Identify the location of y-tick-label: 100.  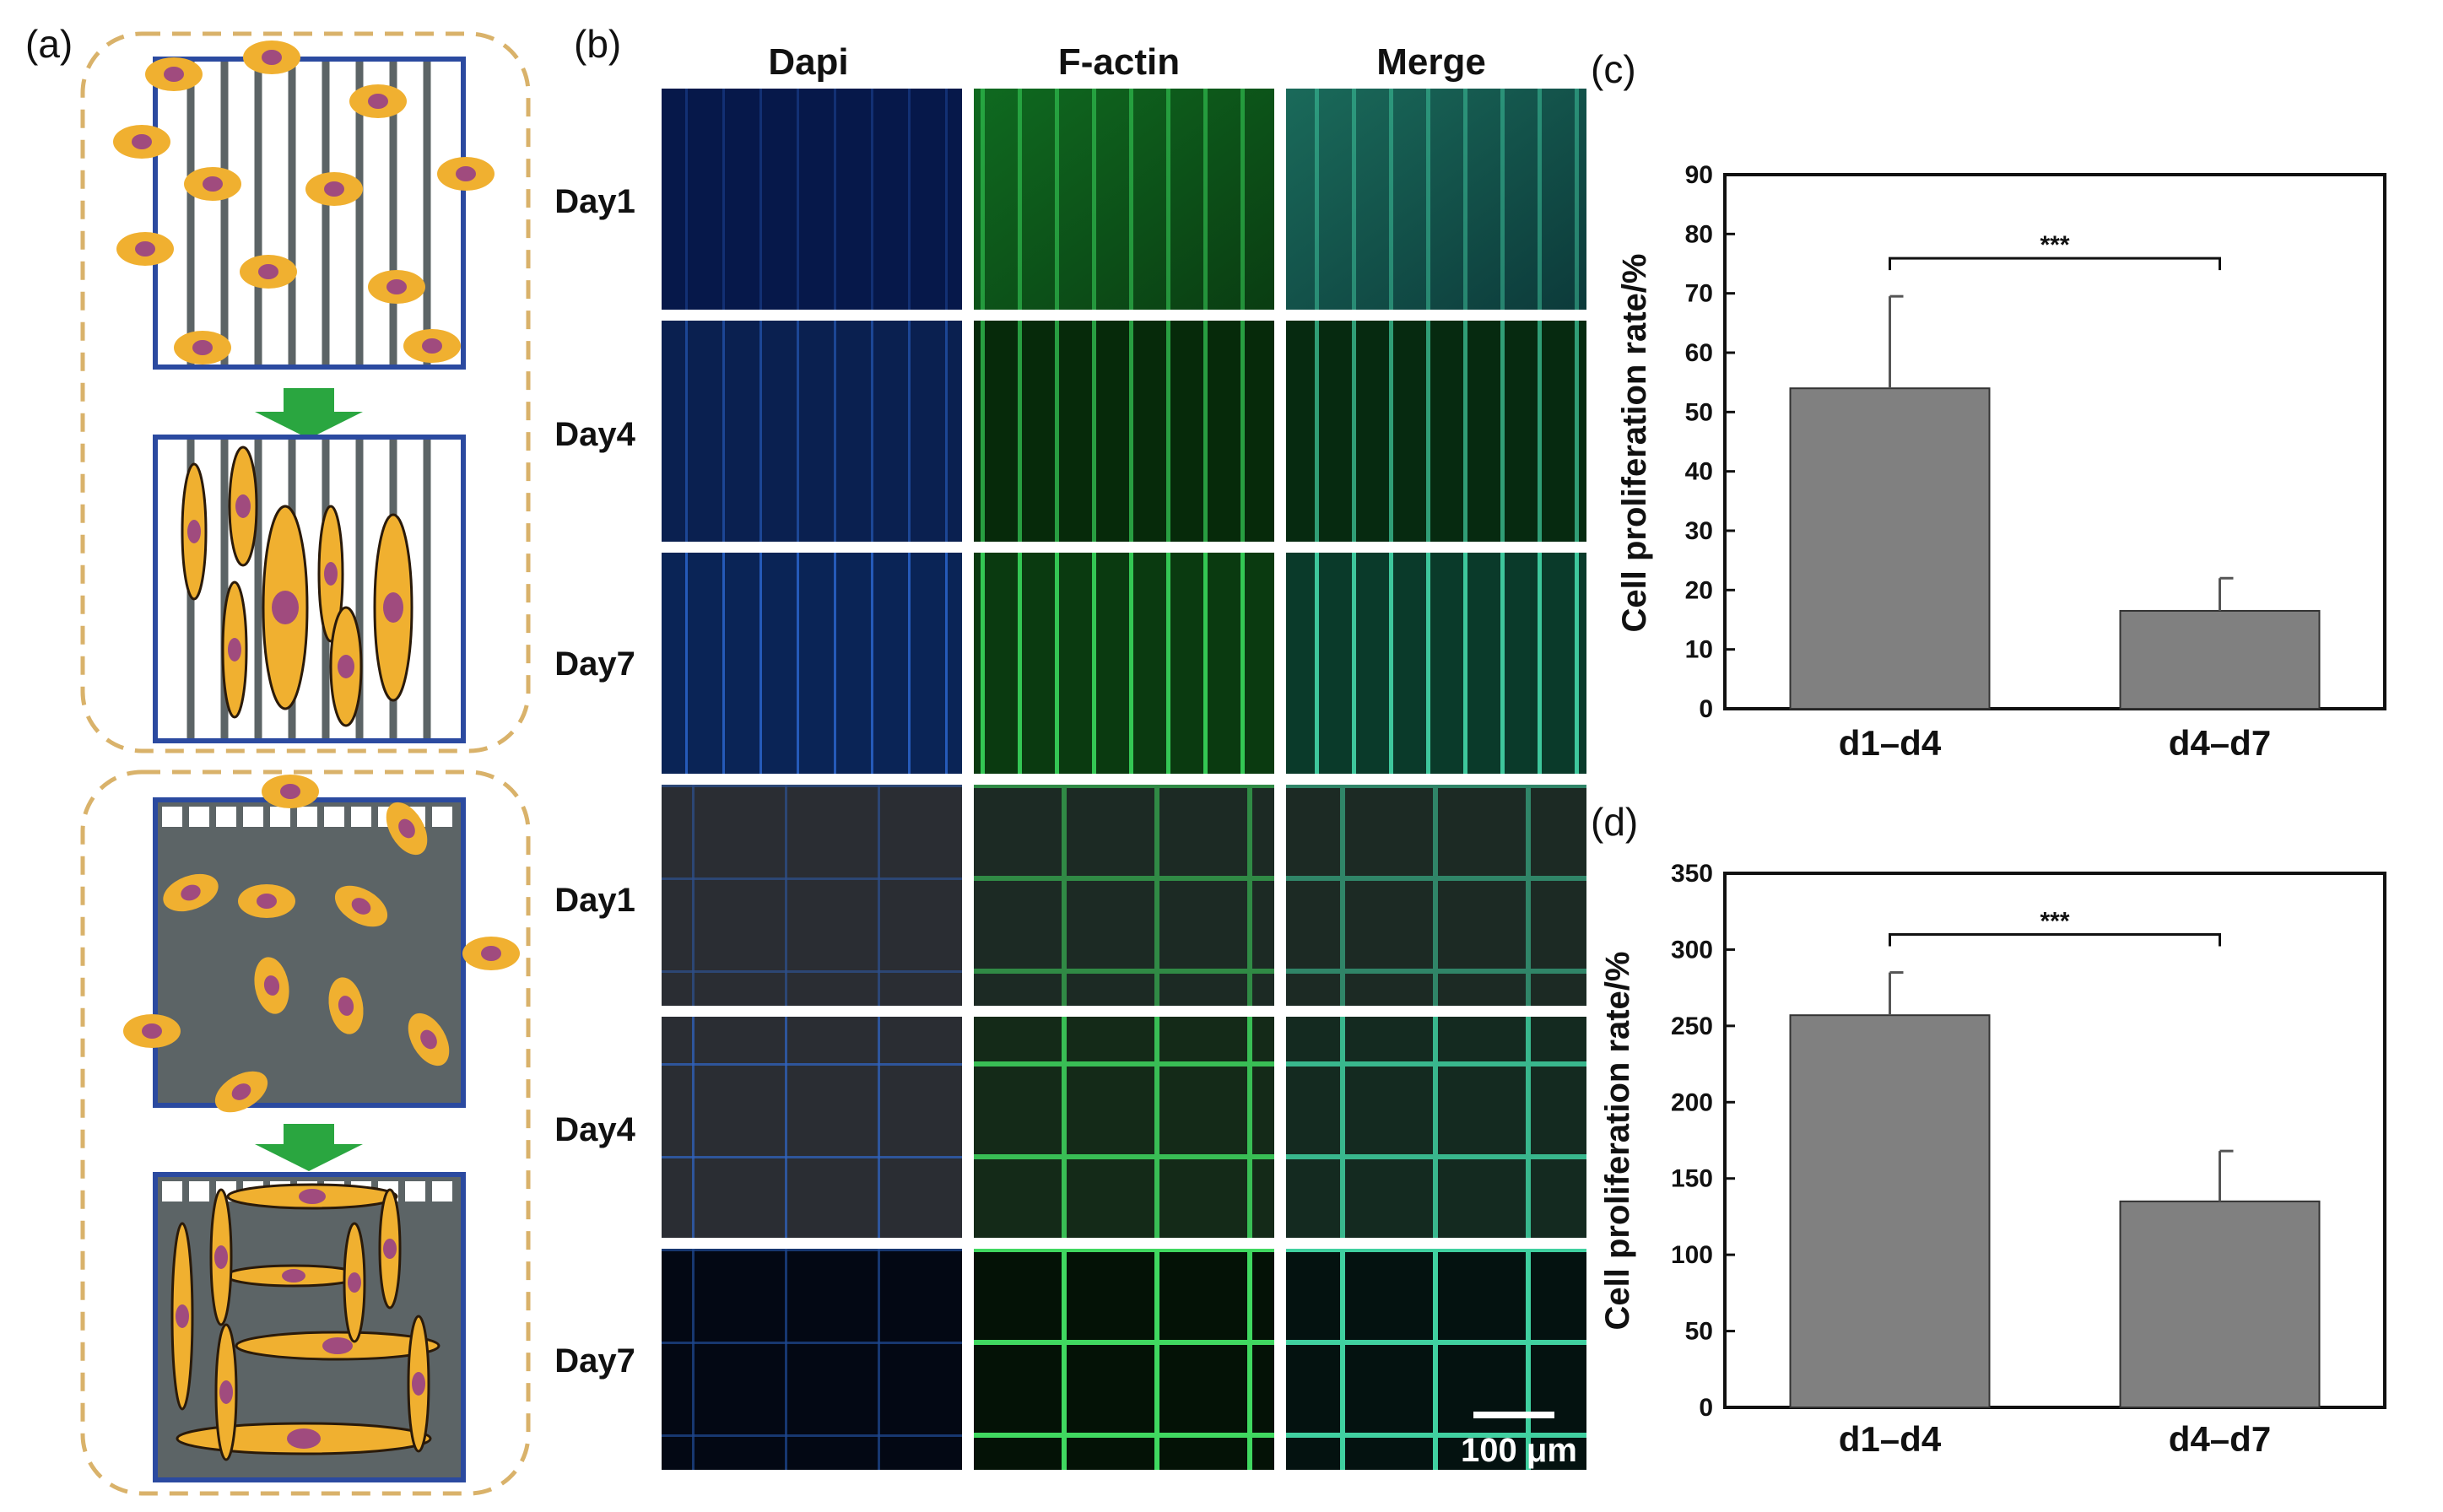
(1692, 1255).